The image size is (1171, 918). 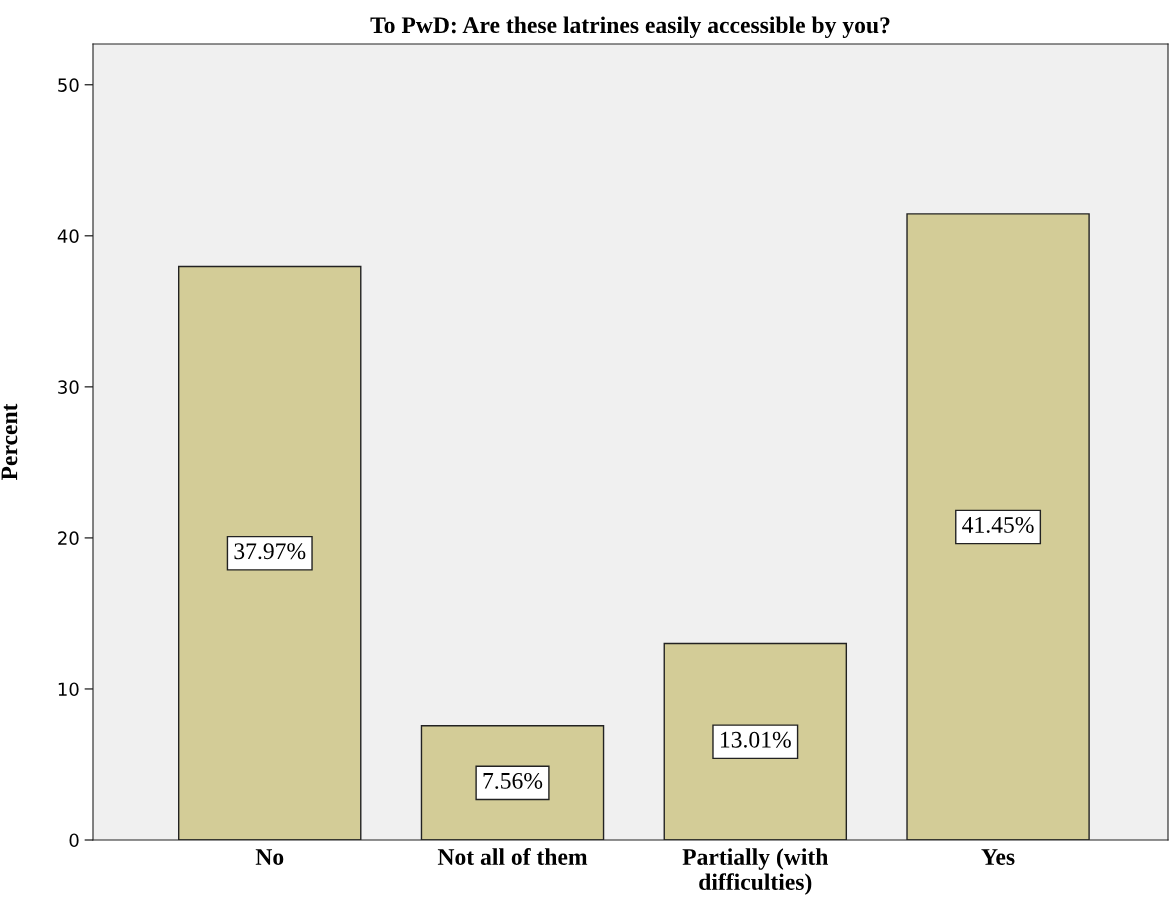 I want to click on data-label: 13.01%, so click(x=755, y=739).